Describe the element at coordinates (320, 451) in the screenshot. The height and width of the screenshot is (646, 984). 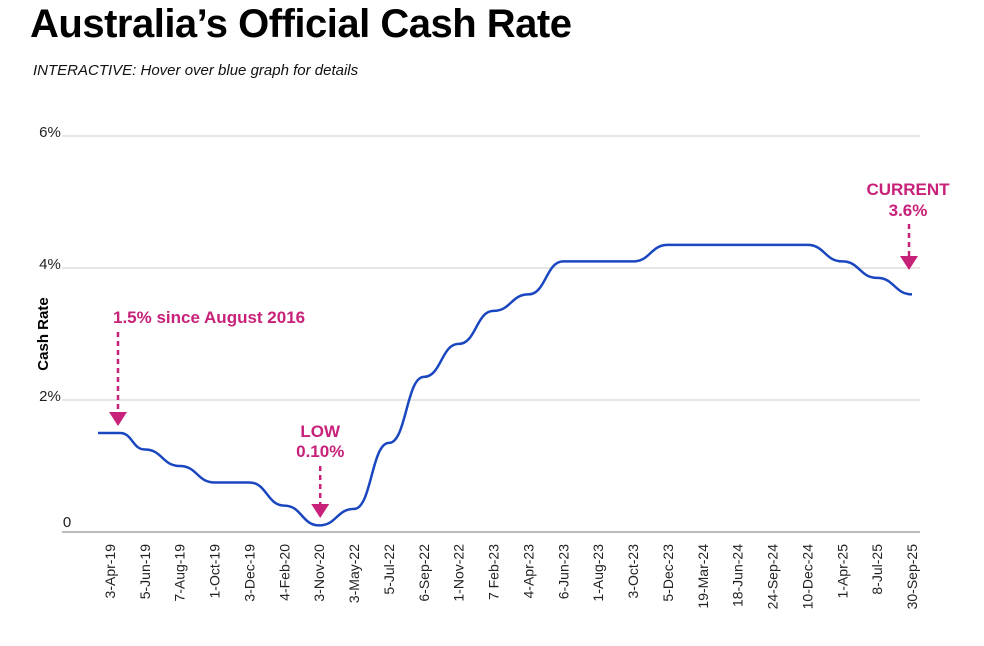
I see `annotation-value: 0.10%` at that location.